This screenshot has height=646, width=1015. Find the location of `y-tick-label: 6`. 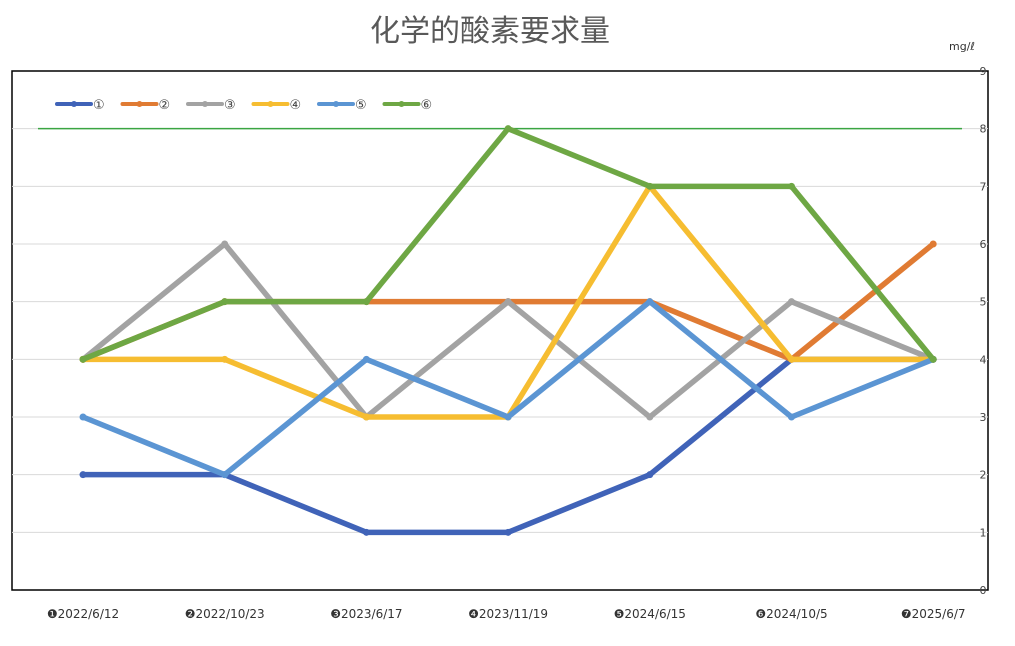

y-tick-label: 6 is located at coordinates (983, 244).